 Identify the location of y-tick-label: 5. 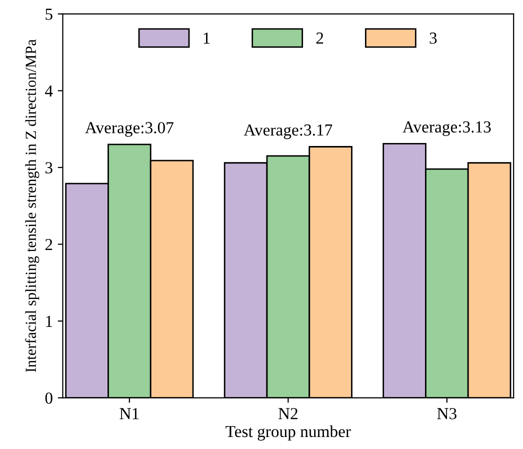
(49, 14).